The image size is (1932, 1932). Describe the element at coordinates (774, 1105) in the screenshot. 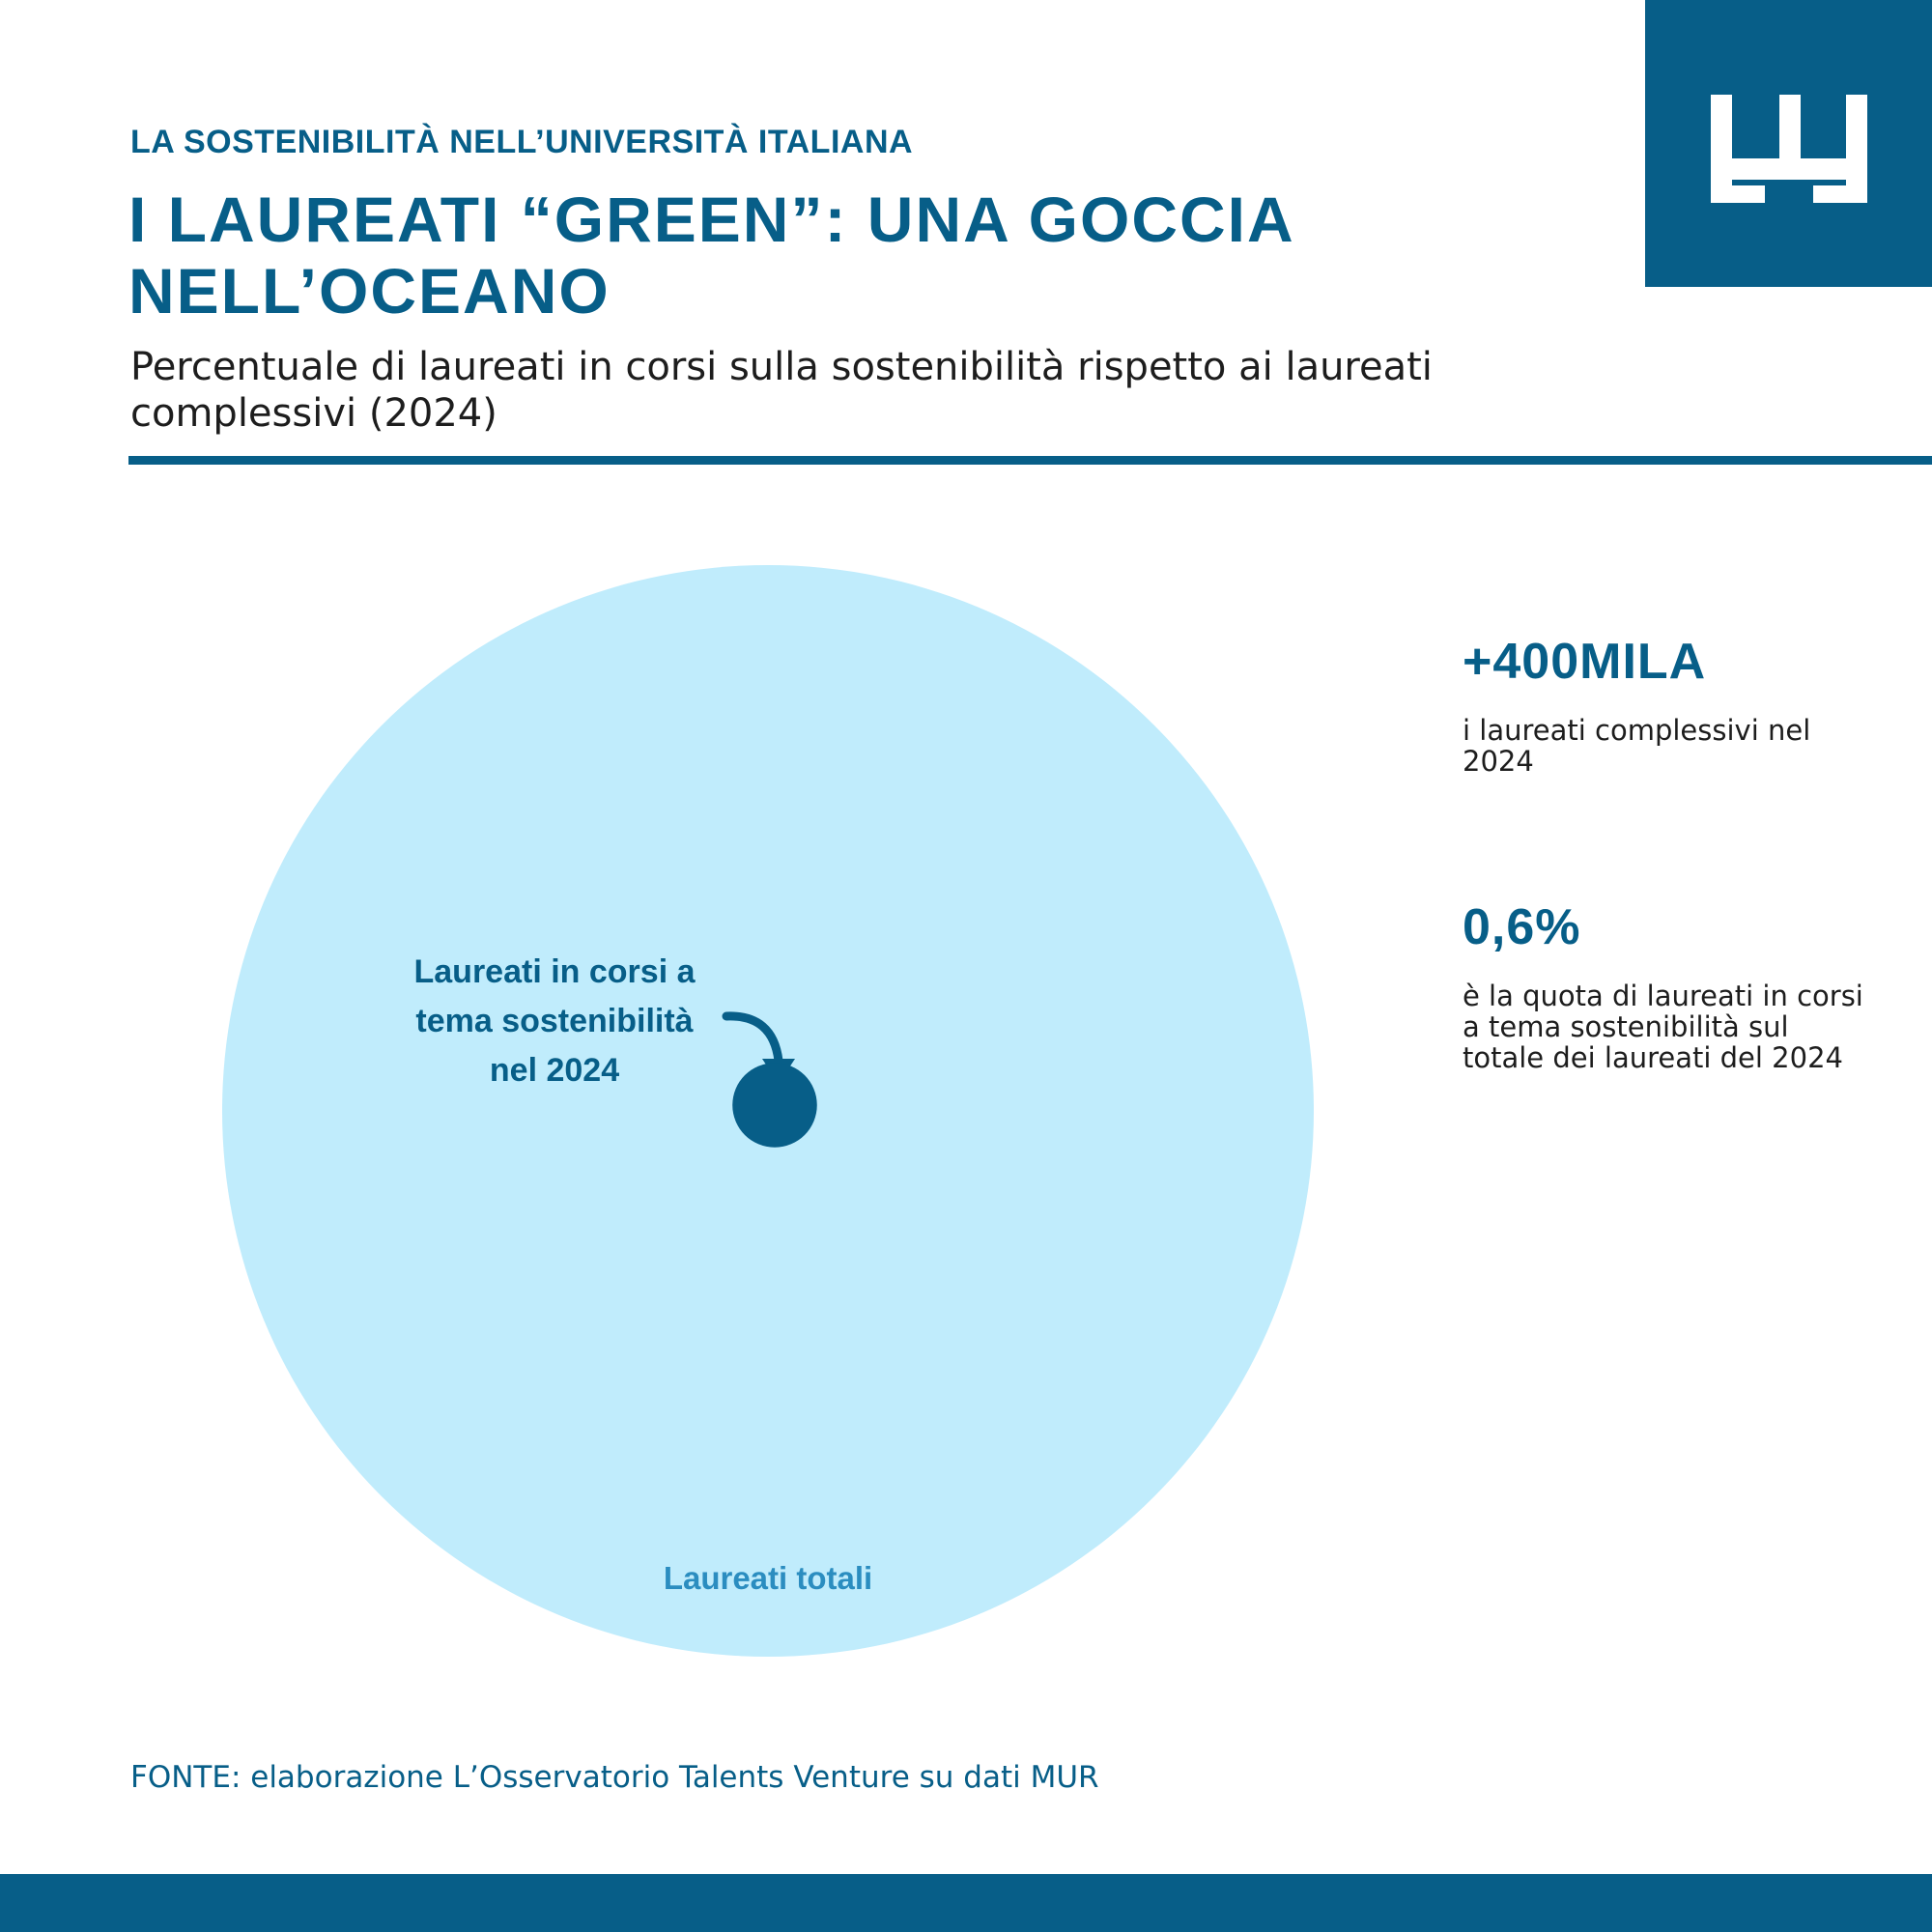

I see `green-graduates-circle` at that location.